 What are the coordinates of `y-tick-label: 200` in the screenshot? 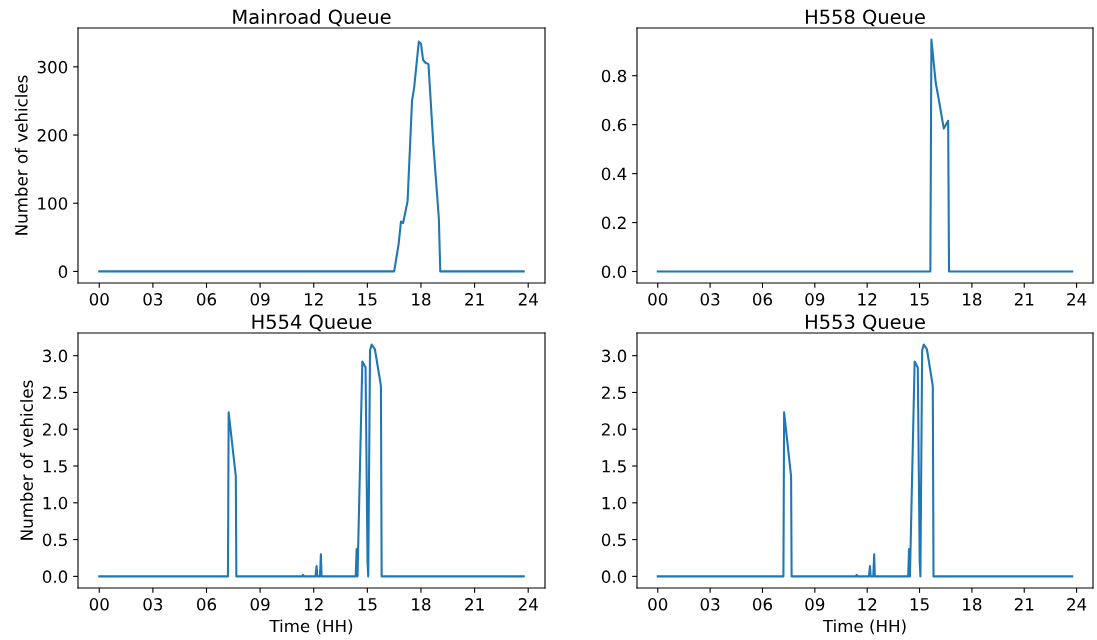 It's located at (52, 135).